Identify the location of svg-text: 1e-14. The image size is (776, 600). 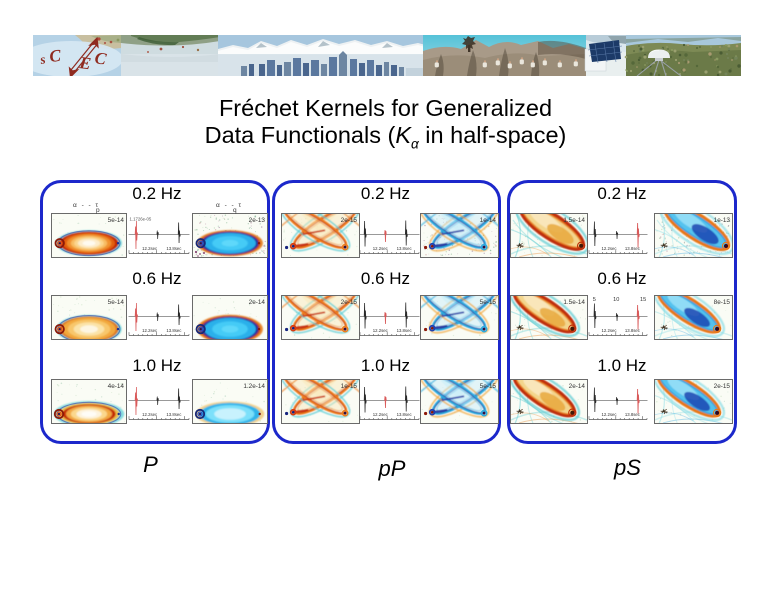
(488, 220).